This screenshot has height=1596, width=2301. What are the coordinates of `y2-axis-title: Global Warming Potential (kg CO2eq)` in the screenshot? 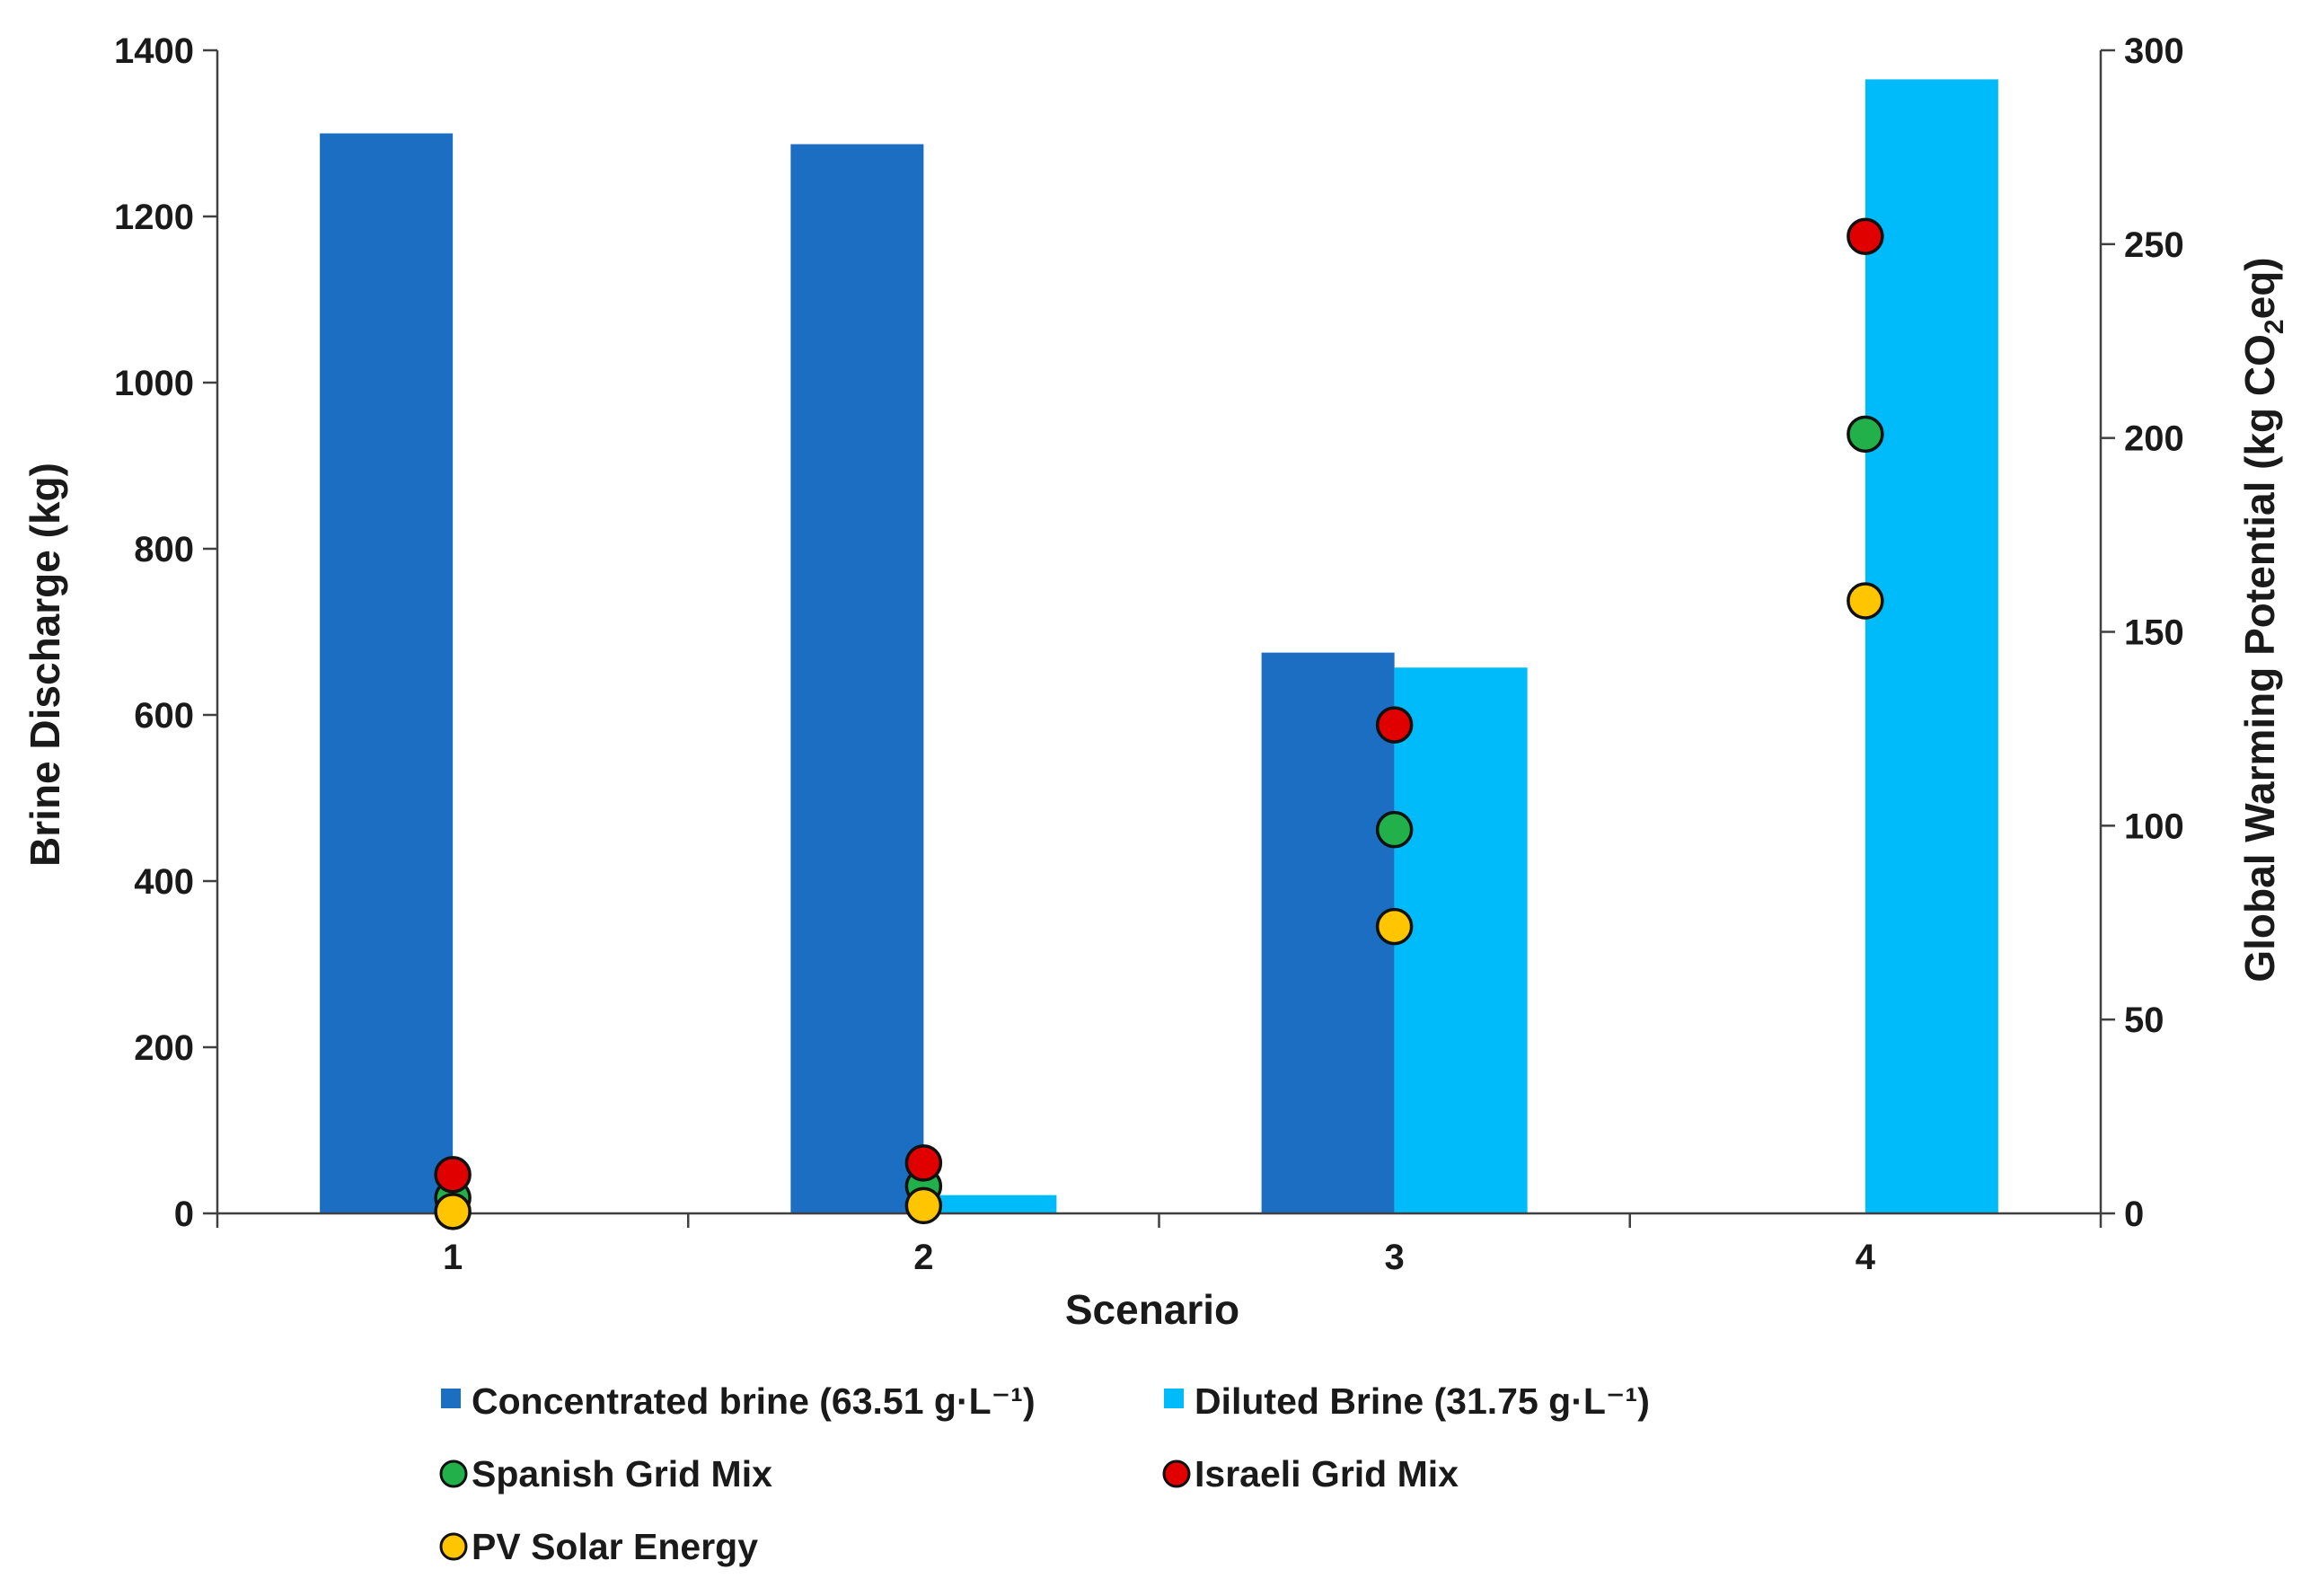 It's located at (2262, 619).